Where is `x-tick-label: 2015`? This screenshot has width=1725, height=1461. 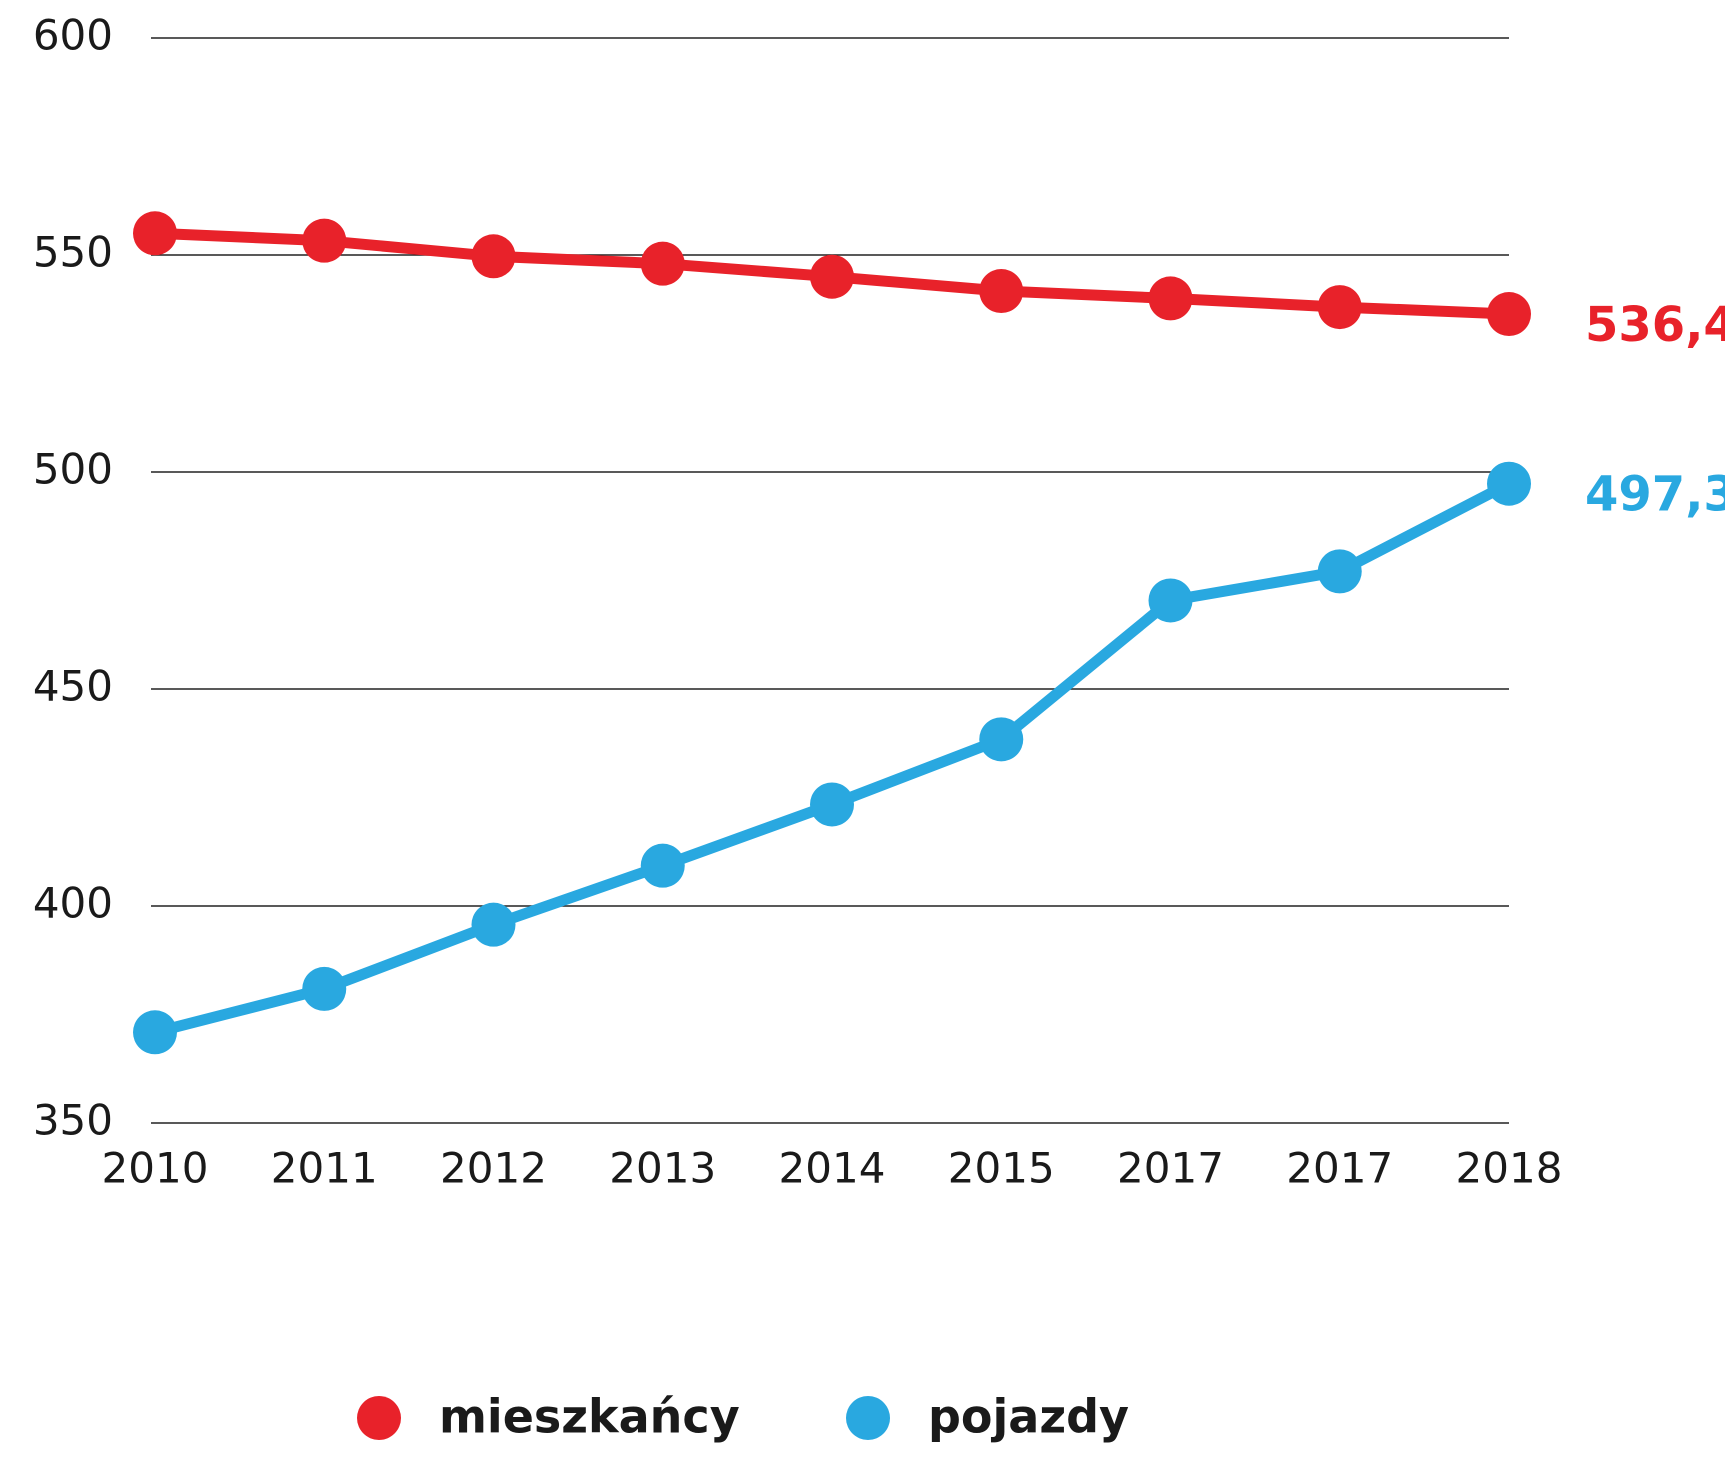
x-tick-label: 2015 is located at coordinates (1001, 1168).